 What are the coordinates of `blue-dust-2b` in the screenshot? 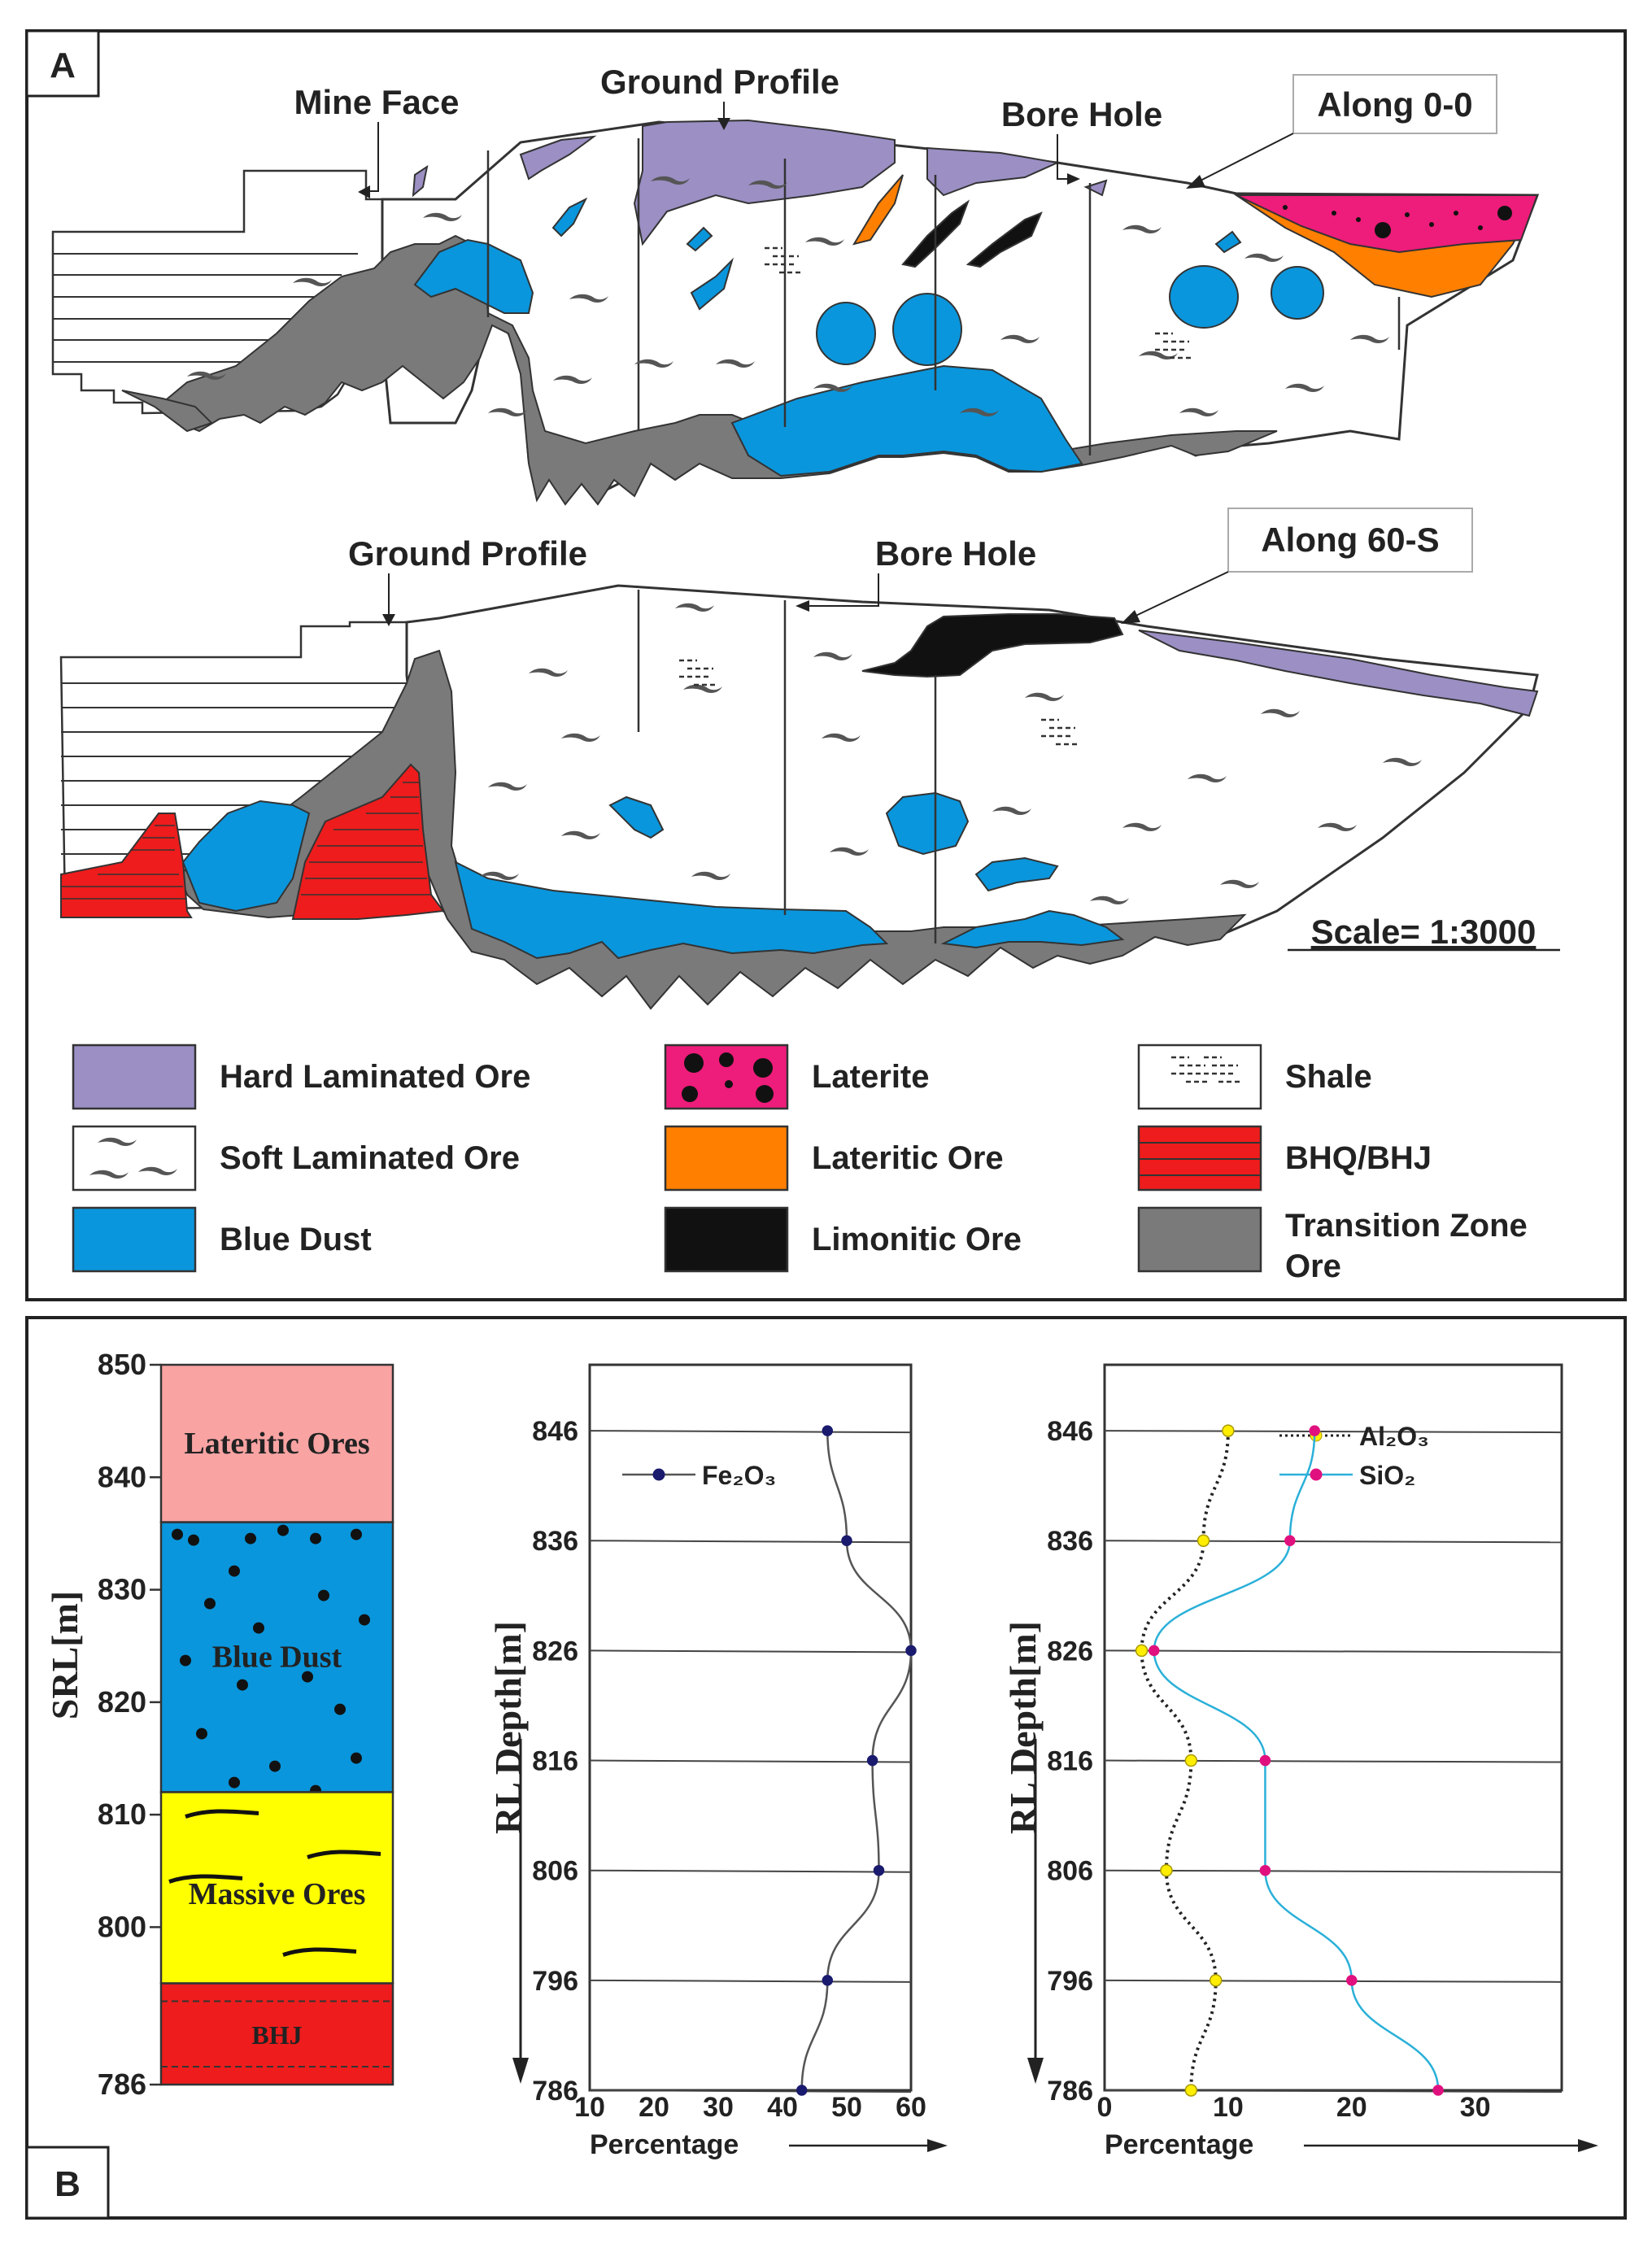 It's located at (671, 910).